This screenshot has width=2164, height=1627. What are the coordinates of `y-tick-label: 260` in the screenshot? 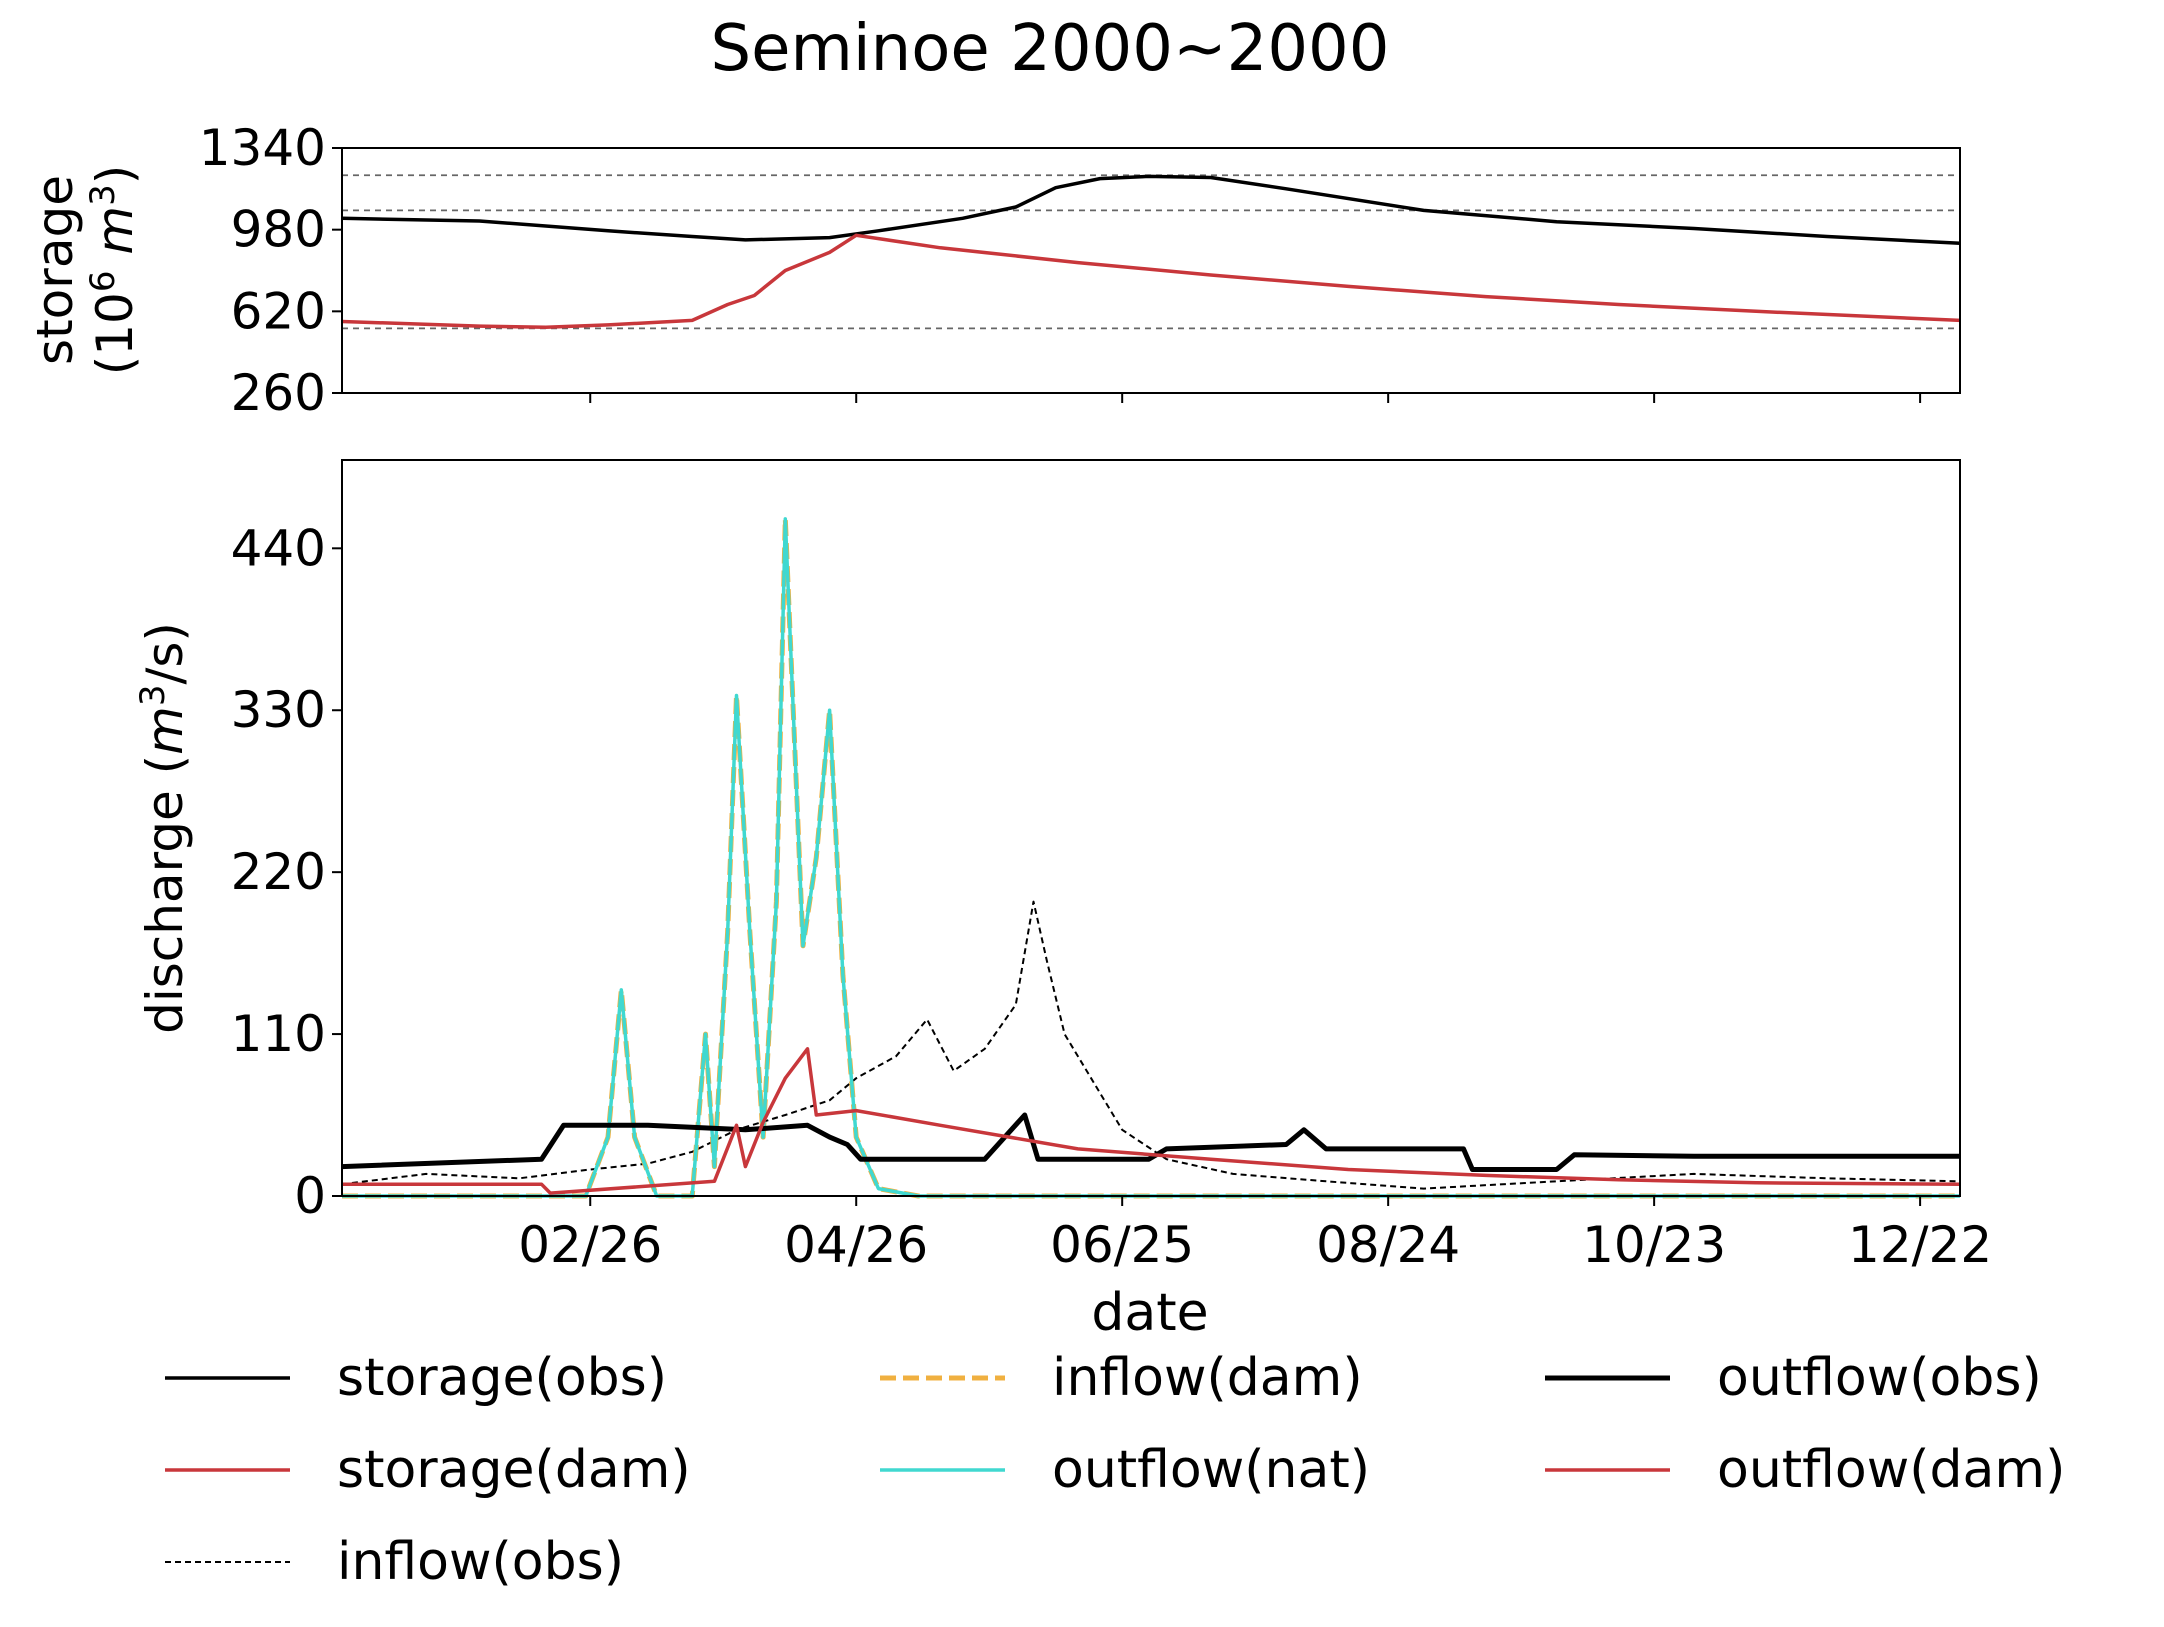 It's located at (278, 393).